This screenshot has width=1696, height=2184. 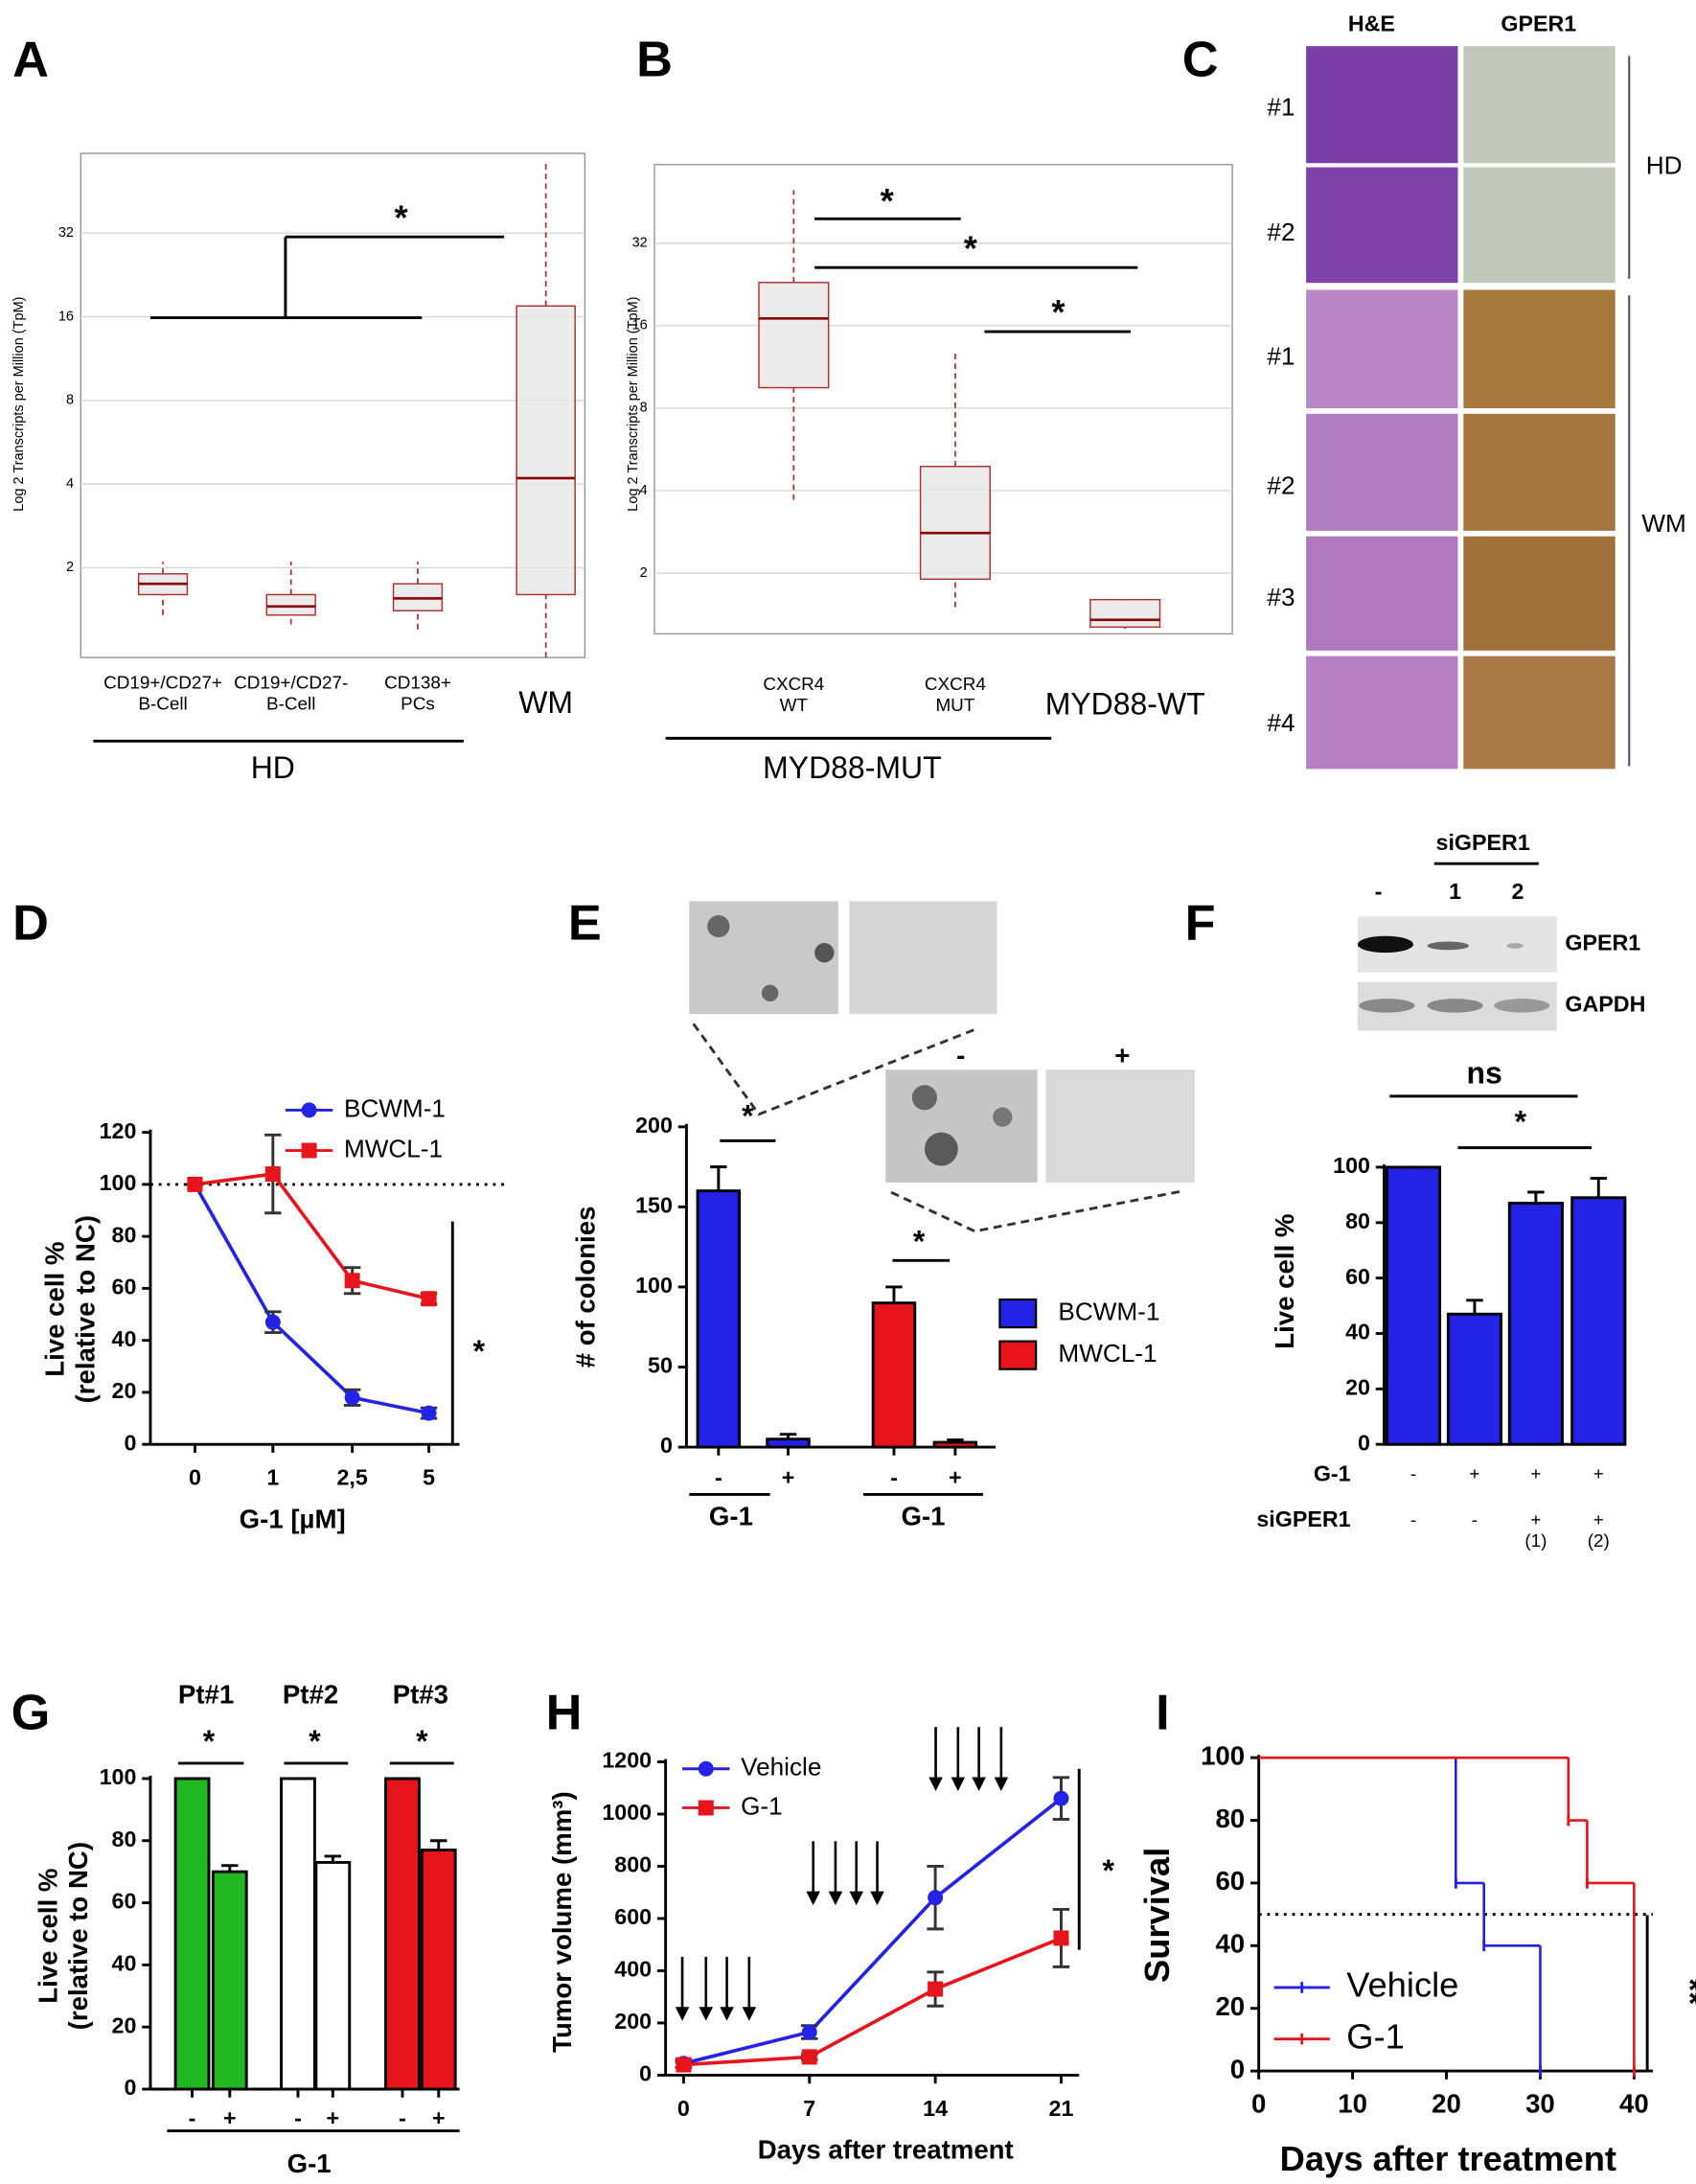 What do you see at coordinates (312, 1237) in the screenshot?
I see `series-line` at bounding box center [312, 1237].